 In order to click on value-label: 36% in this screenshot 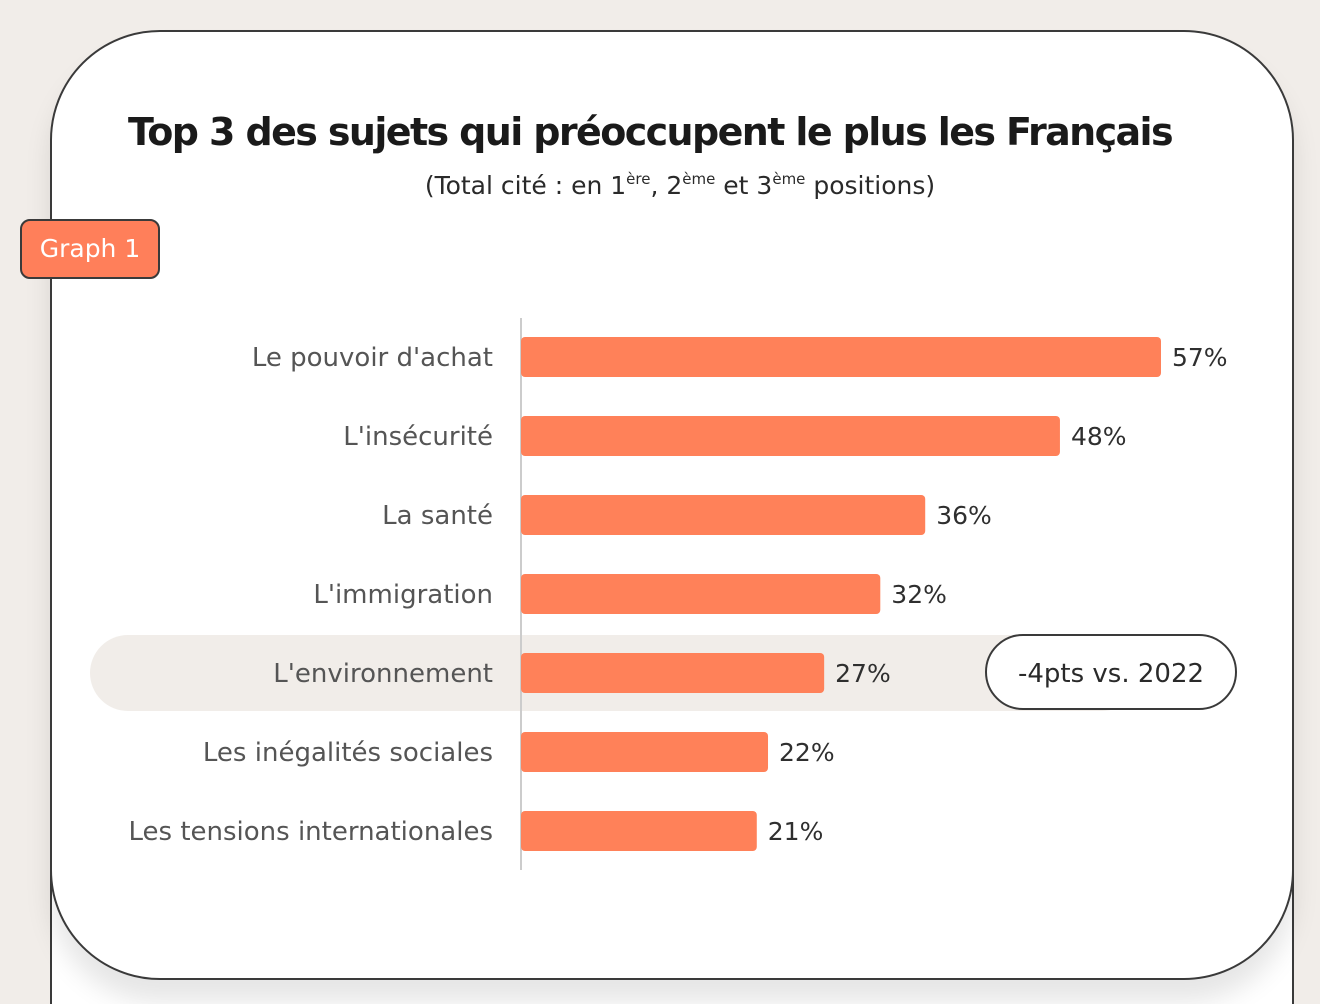, I will do `click(964, 515)`.